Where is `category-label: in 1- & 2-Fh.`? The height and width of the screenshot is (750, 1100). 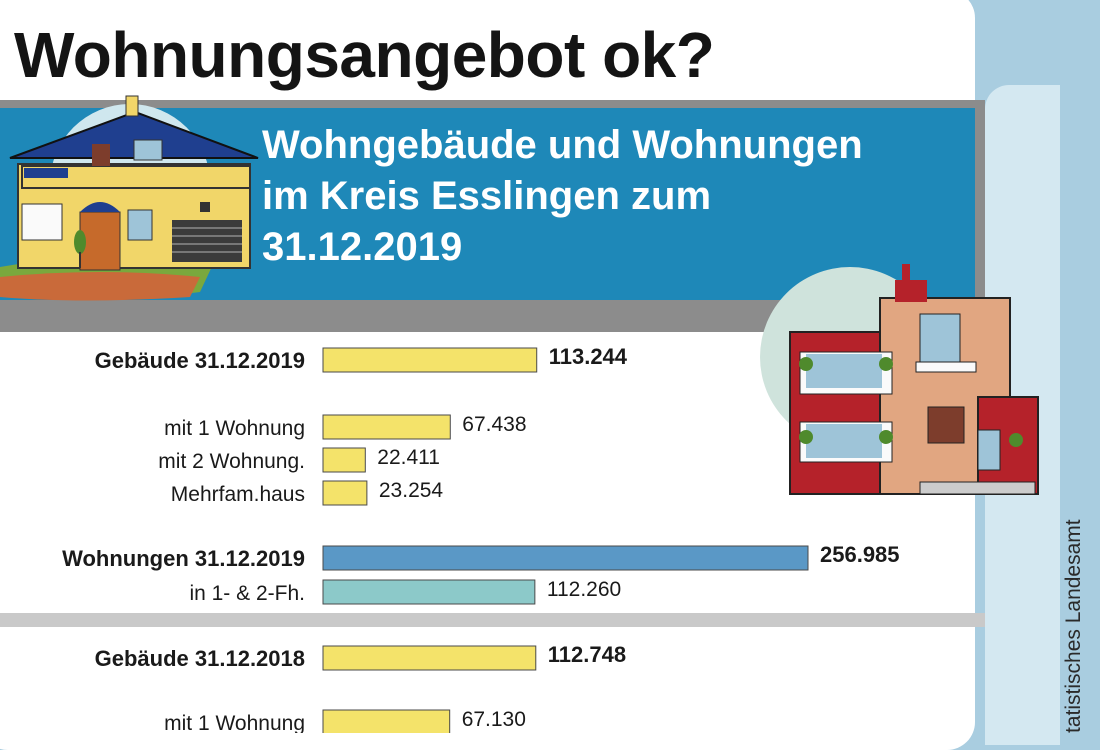
category-label: in 1- & 2-Fh. is located at coordinates (247, 593).